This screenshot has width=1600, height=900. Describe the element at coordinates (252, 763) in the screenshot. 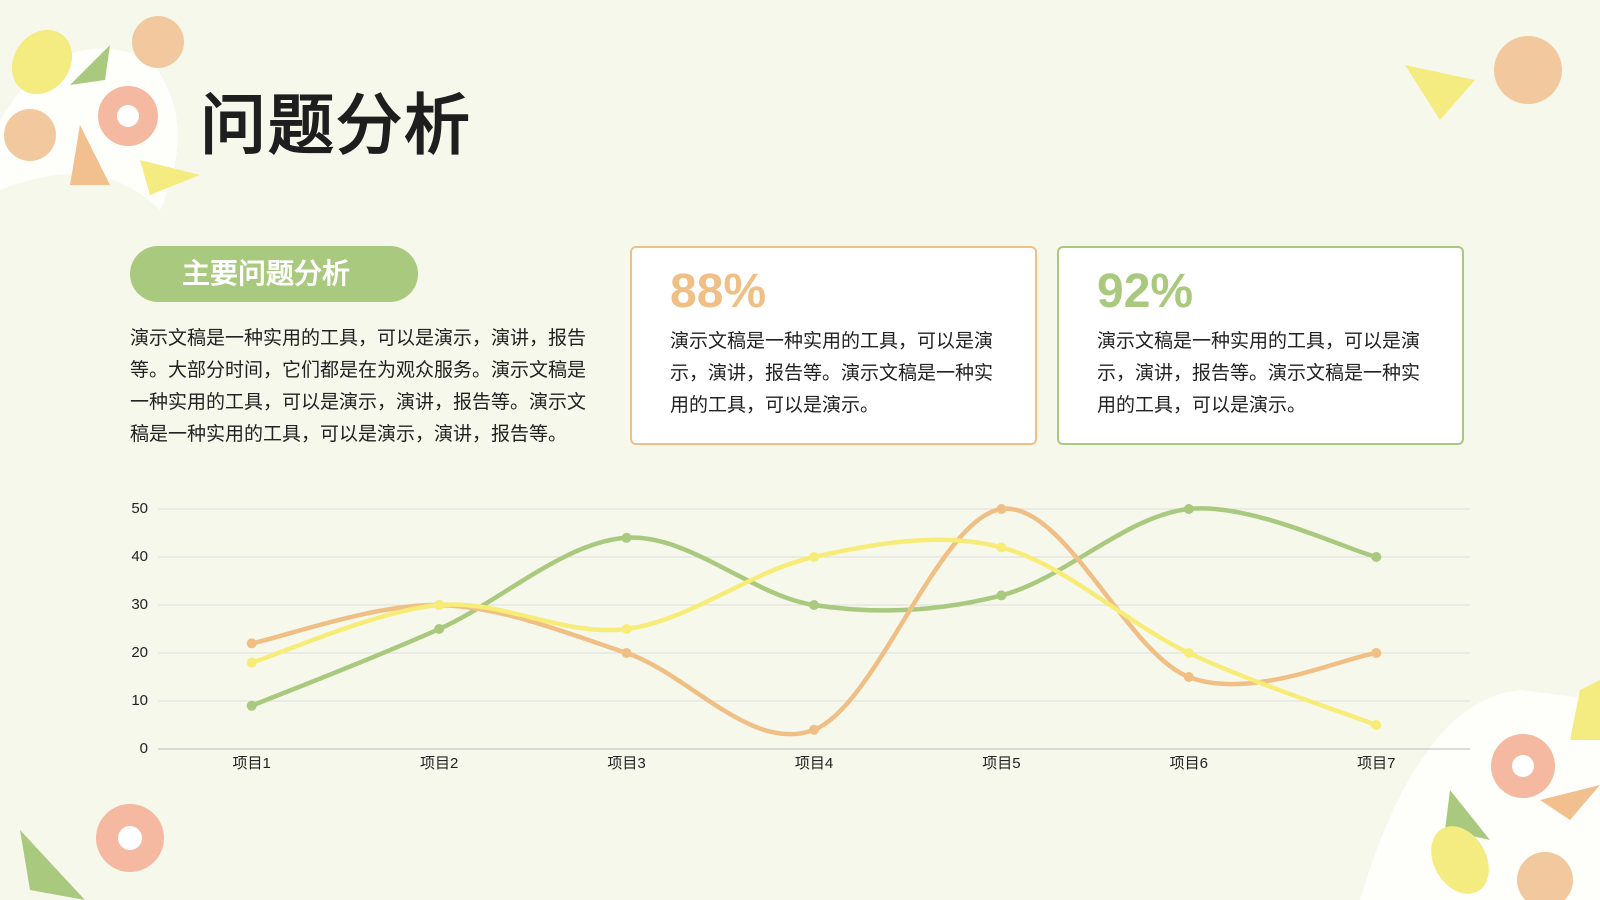

I see `x-tick-label: 项目1` at that location.